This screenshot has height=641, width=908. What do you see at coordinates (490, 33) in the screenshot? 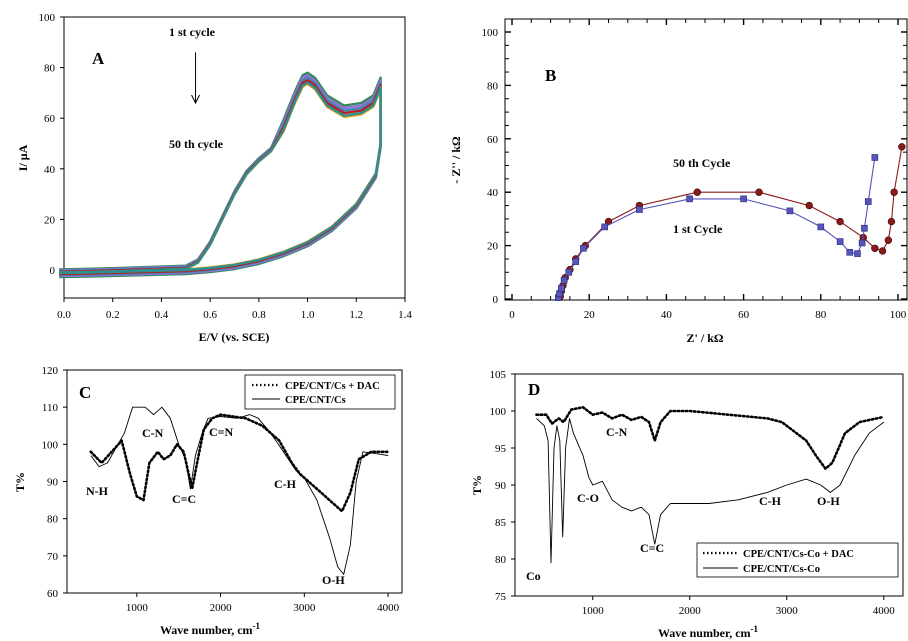
I see `panel-b-ytick-label: 100` at bounding box center [490, 33].